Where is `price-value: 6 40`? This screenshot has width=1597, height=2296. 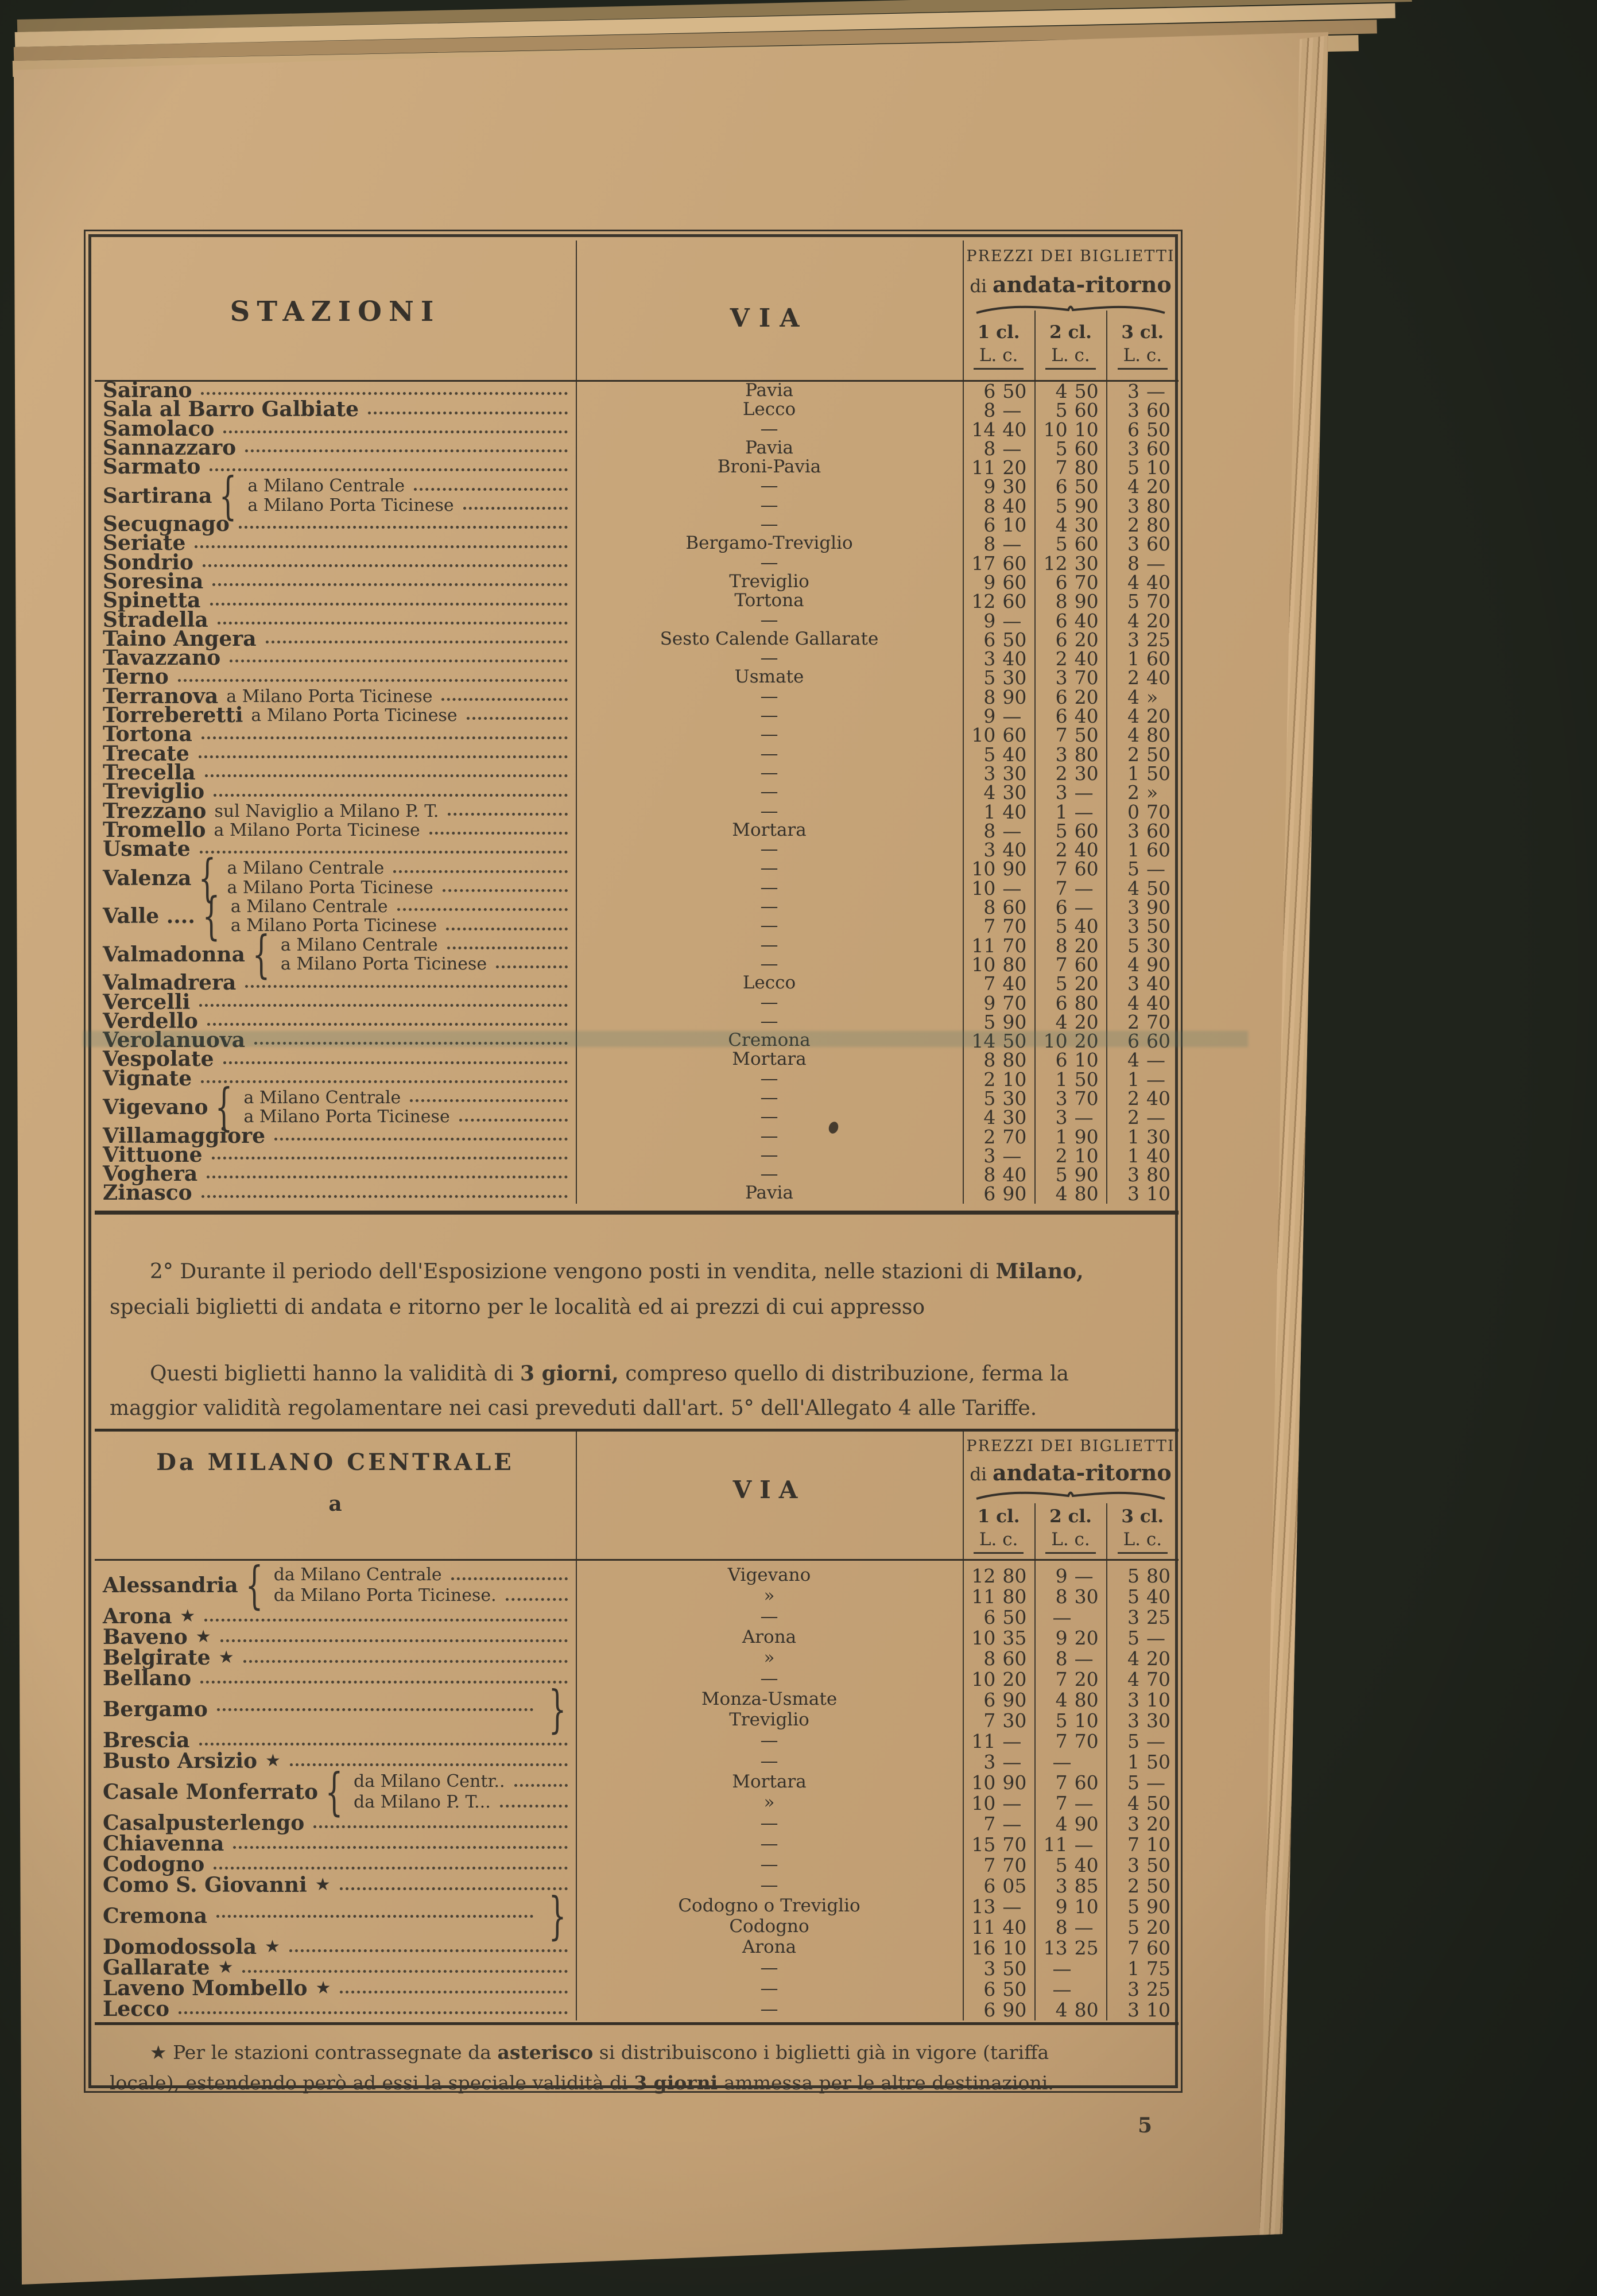 price-value: 6 40 is located at coordinates (1070, 716).